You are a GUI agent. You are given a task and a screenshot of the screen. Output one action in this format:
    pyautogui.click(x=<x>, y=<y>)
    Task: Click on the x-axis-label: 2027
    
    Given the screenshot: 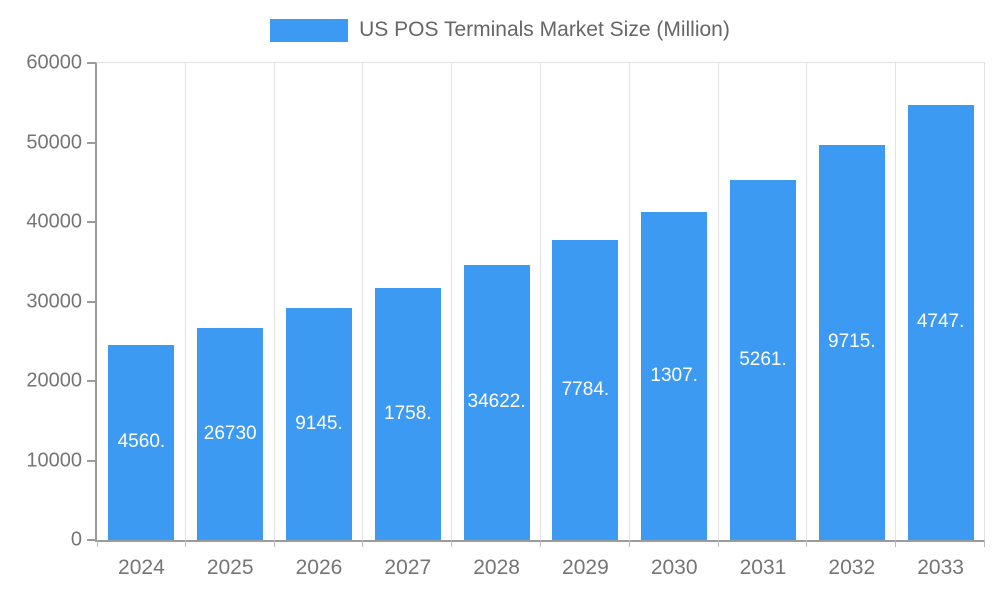 What is the action you would take?
    pyautogui.click(x=408, y=567)
    